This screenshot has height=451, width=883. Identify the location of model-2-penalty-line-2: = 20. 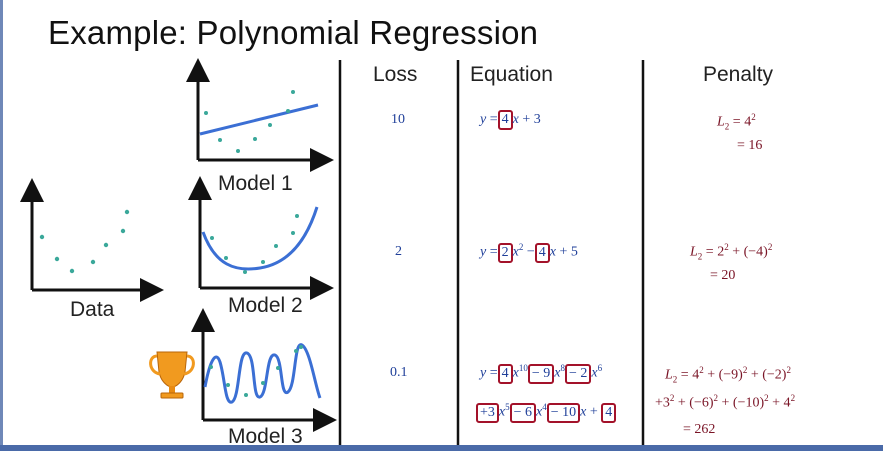
(723, 275).